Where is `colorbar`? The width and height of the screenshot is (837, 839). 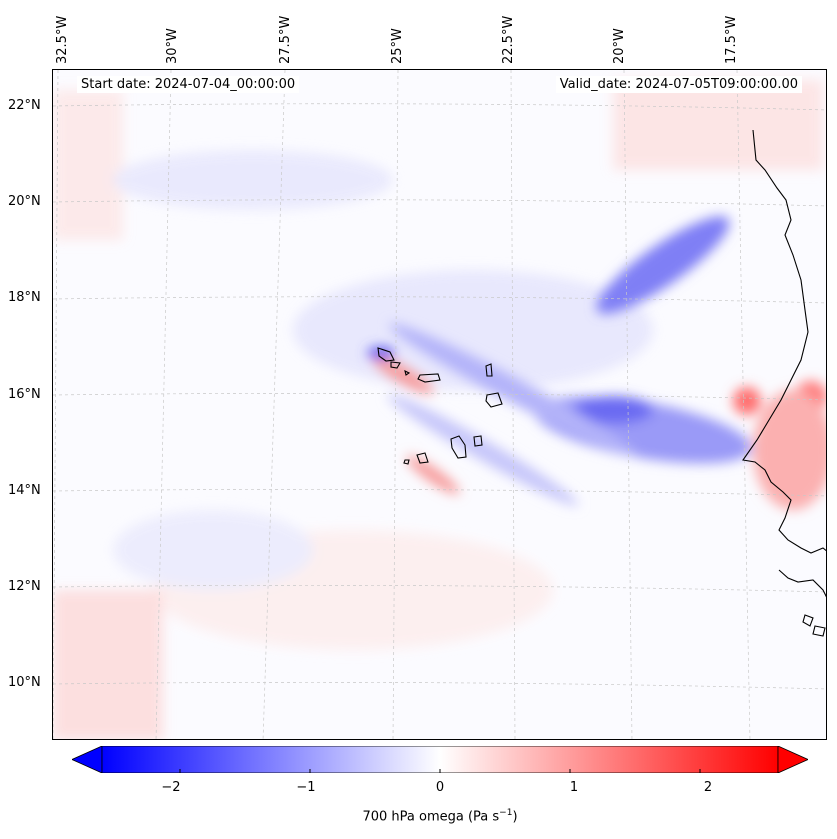
colorbar is located at coordinates (440, 759).